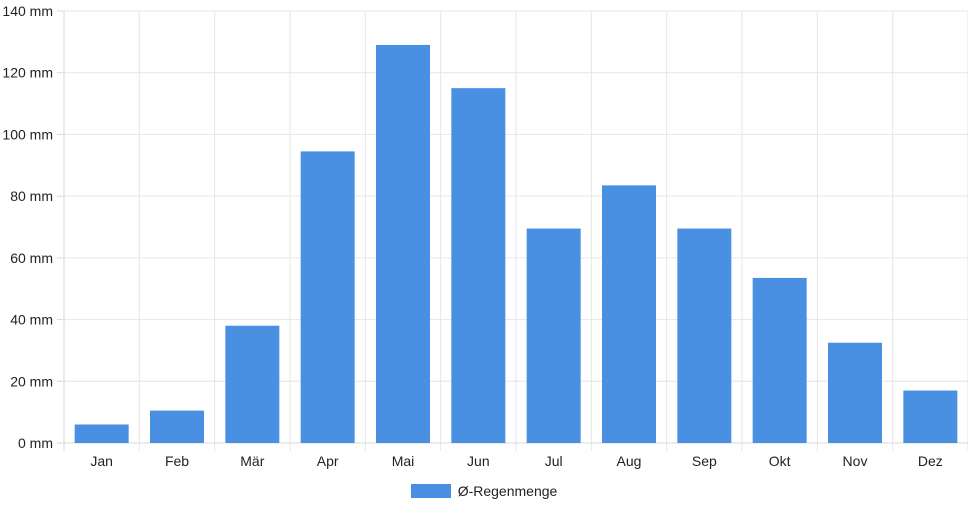 The width and height of the screenshot is (968, 513). Describe the element at coordinates (27, 134) in the screenshot. I see `y-tick-label: 100 mm` at that location.